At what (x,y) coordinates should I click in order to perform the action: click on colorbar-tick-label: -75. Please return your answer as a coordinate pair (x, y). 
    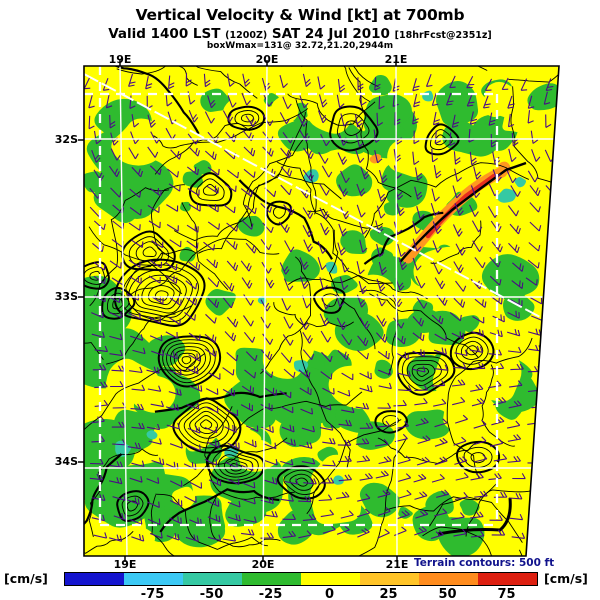
    Looking at the image, I should click on (152, 593).